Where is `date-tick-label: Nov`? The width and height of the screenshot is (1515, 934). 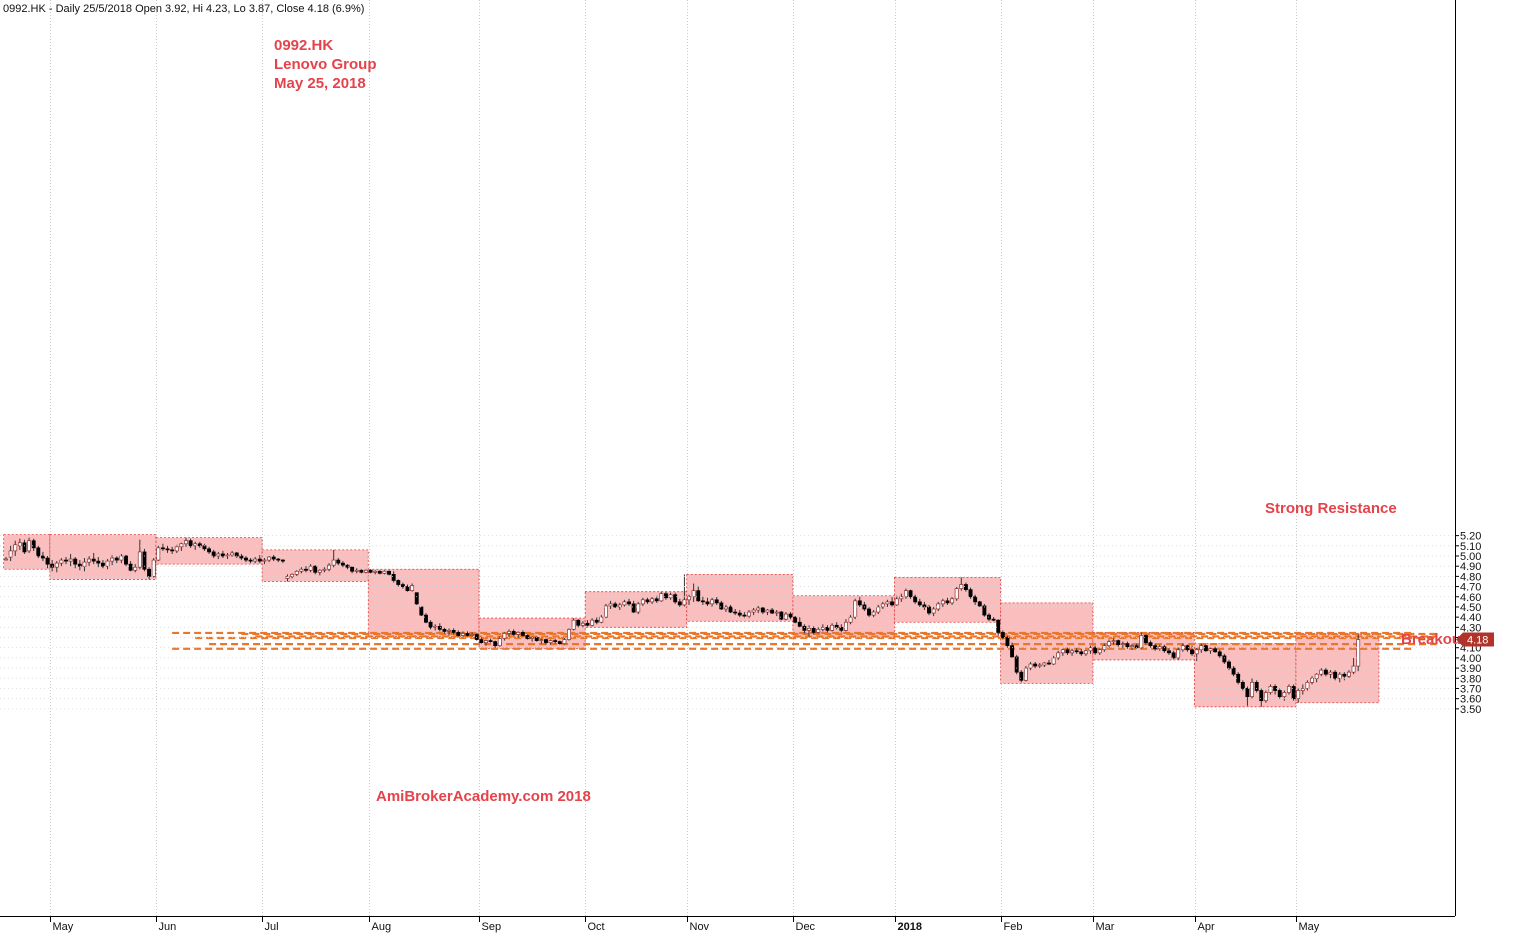 date-tick-label: Nov is located at coordinates (700, 927).